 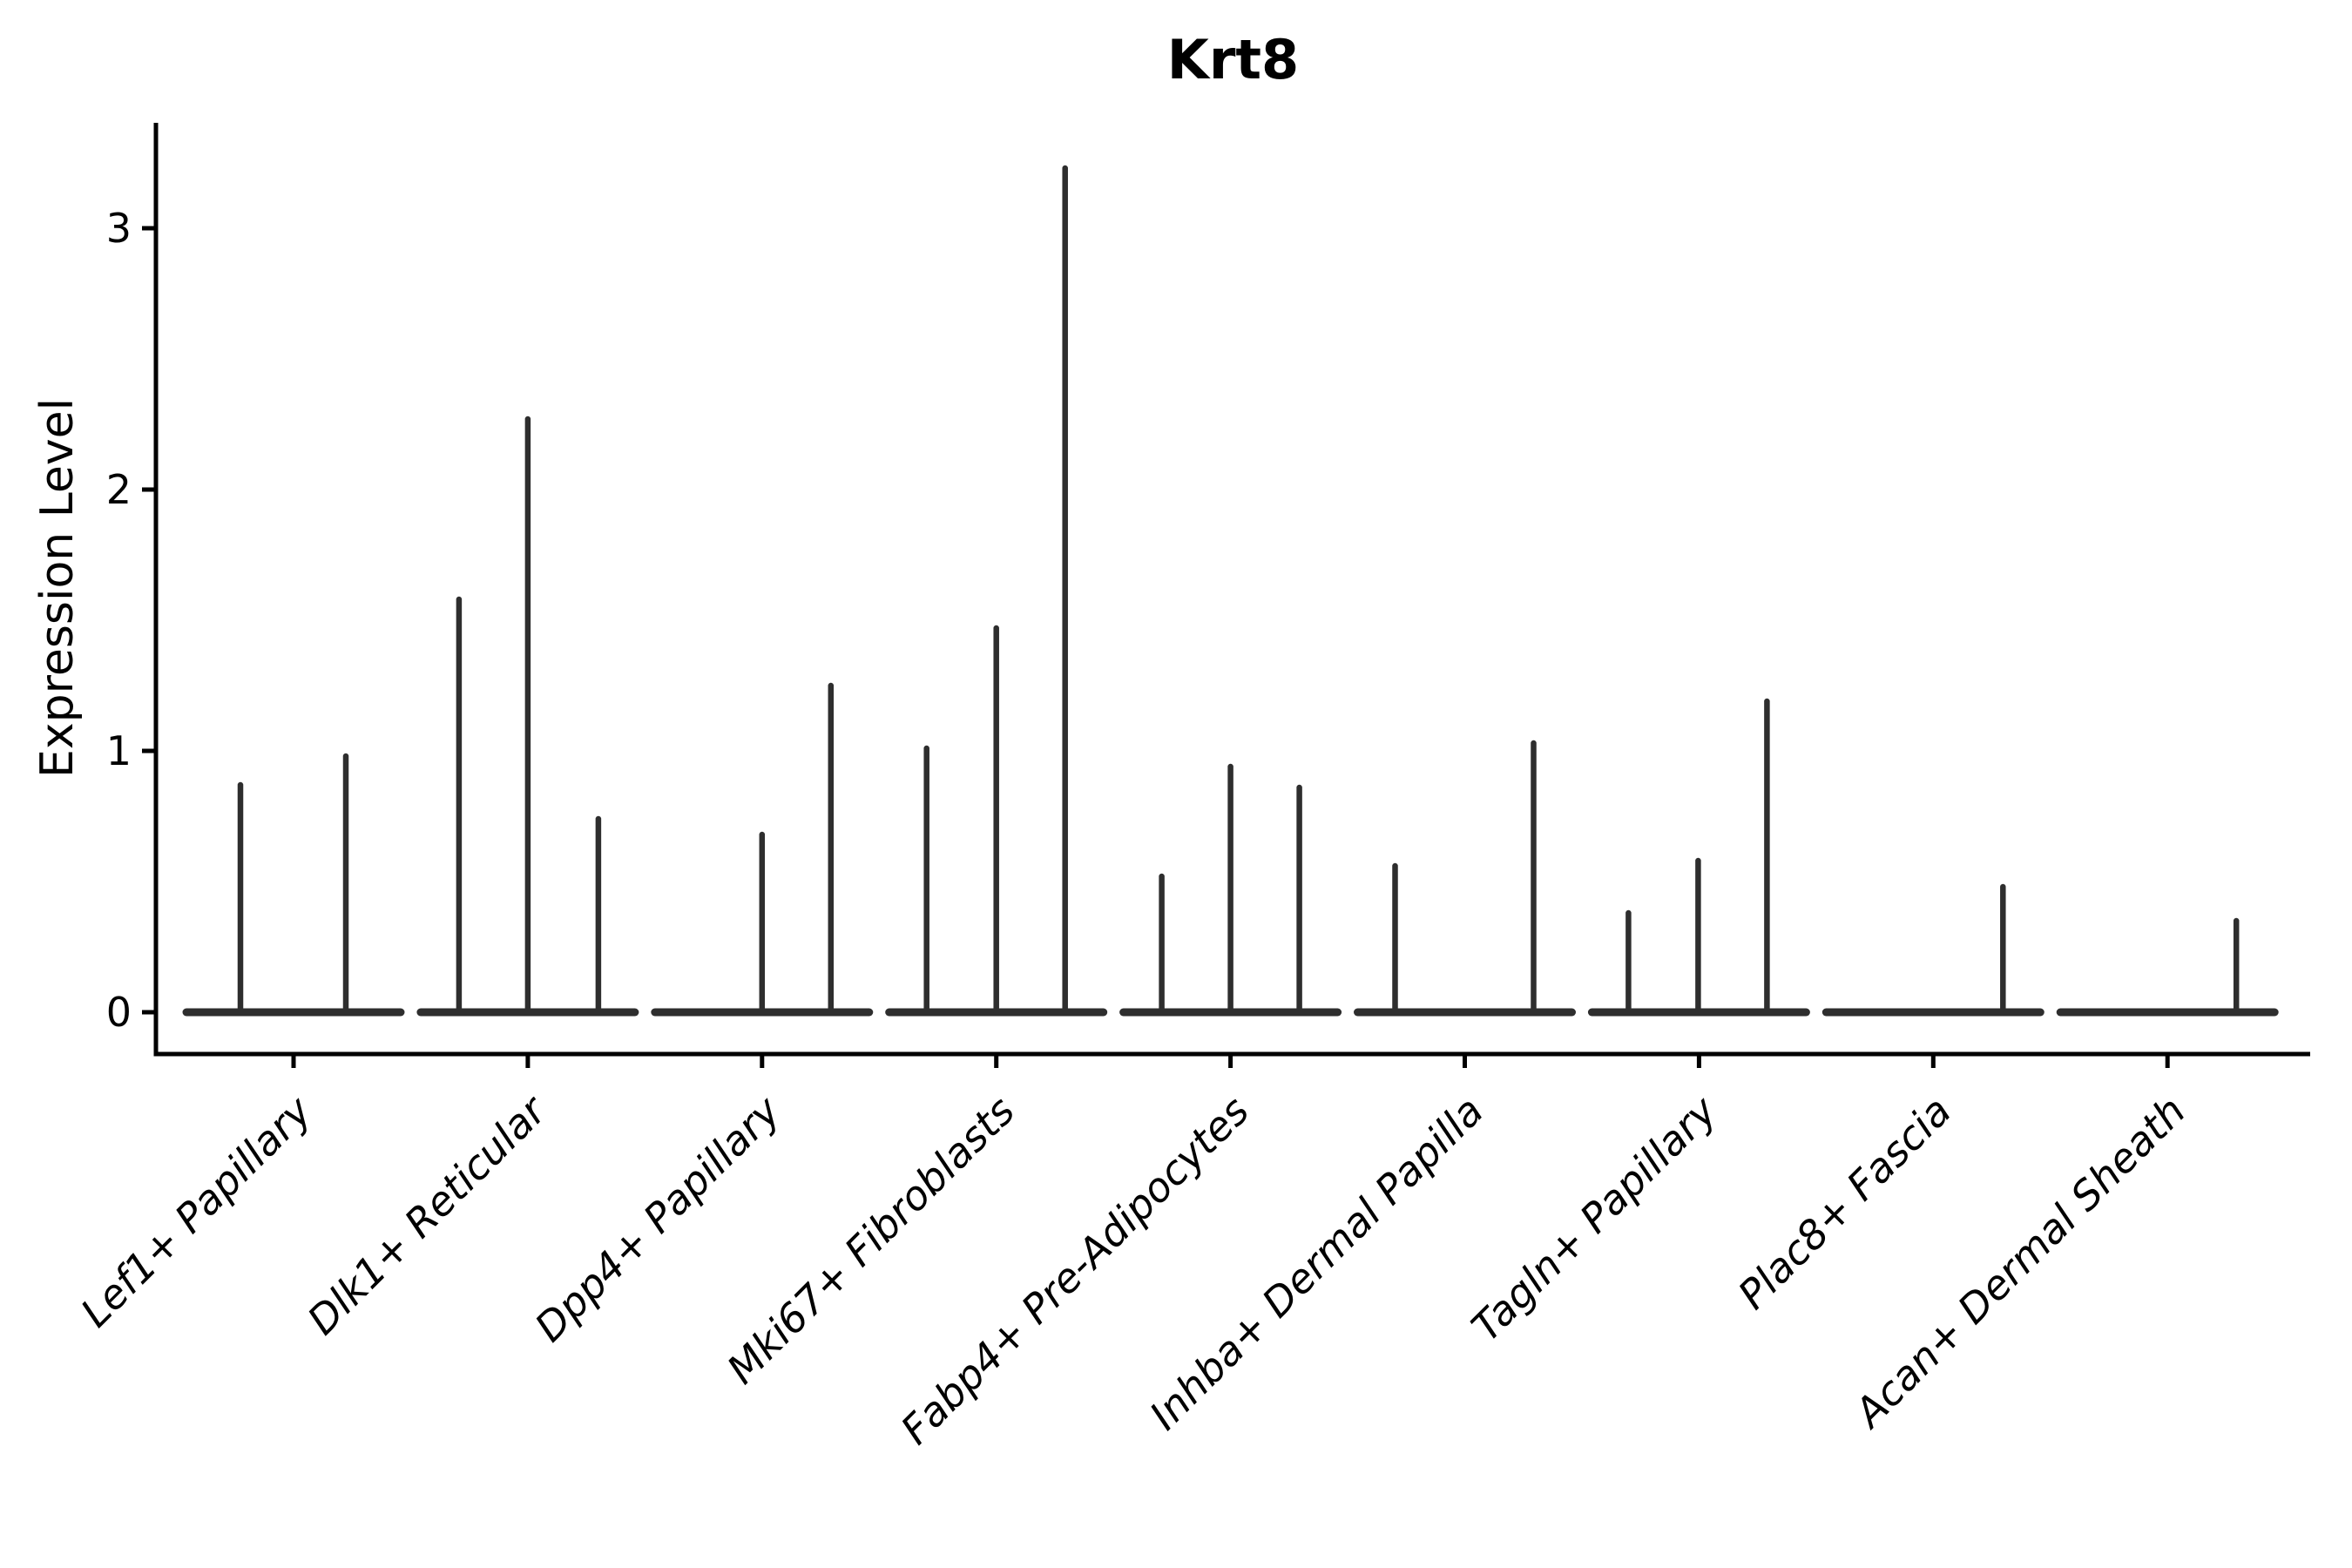 I want to click on y-tick-label: 1, so click(x=119, y=751).